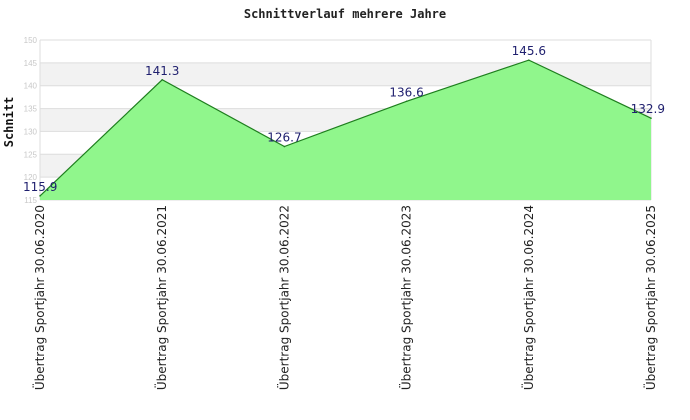 The image size is (690, 420). I want to click on y-tick-labels: 115 120 125 130 135 140 145 150, so click(31, 120).